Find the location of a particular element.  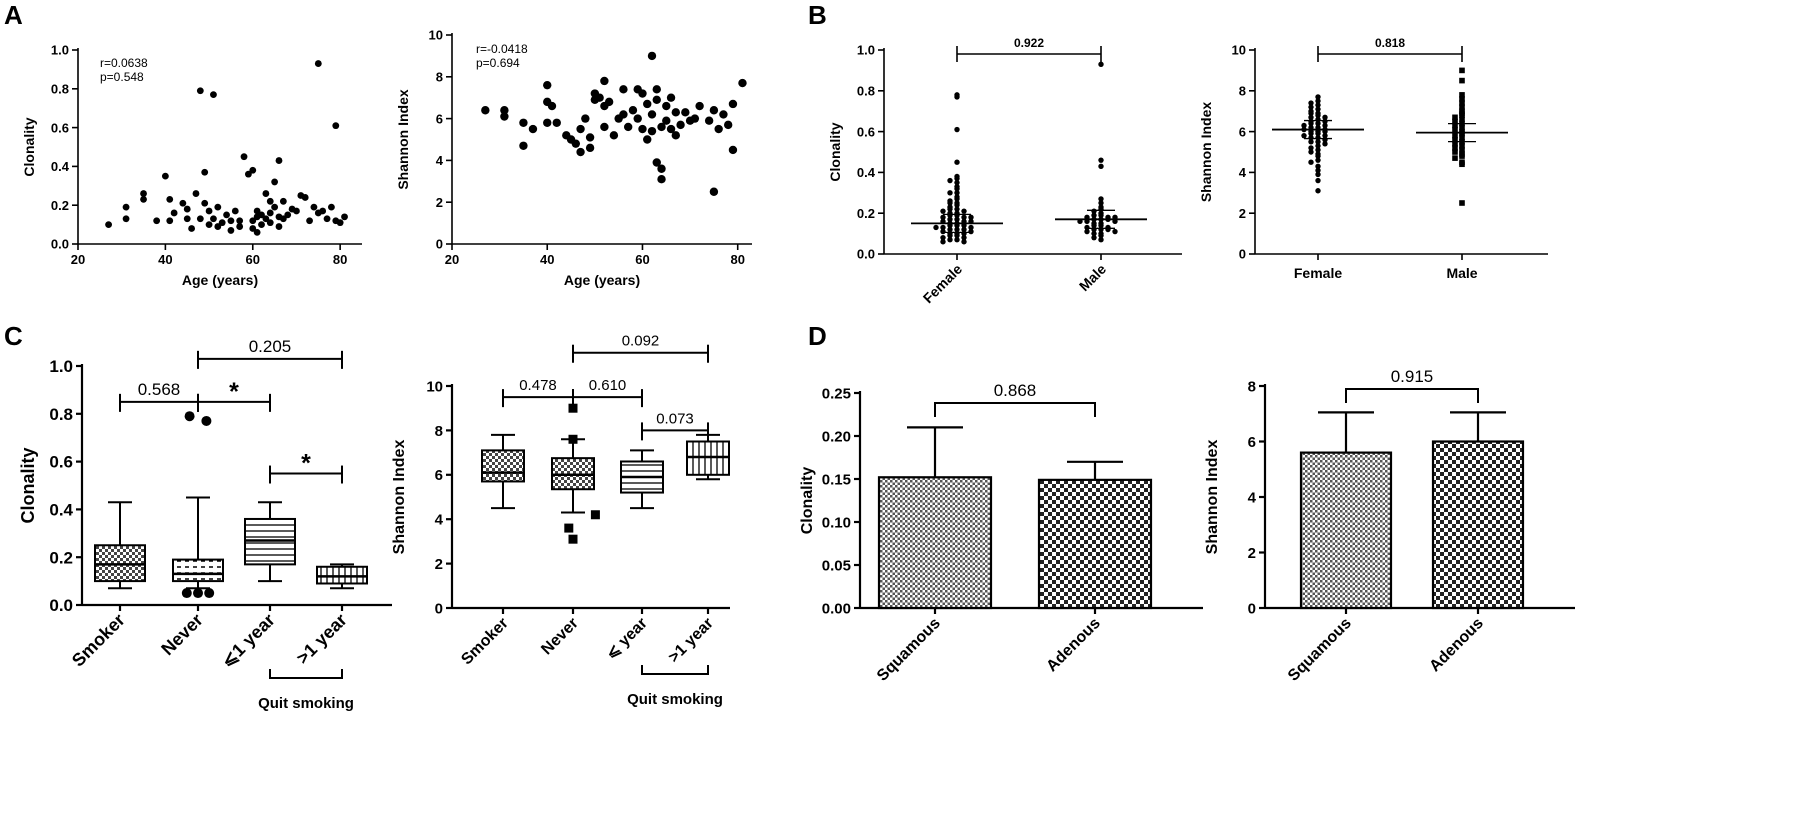

chart-b-shannon-sex: 0 2 4 6 8 10 Shannon Index Female Male 0.818 is located at coordinates (1373, 158).